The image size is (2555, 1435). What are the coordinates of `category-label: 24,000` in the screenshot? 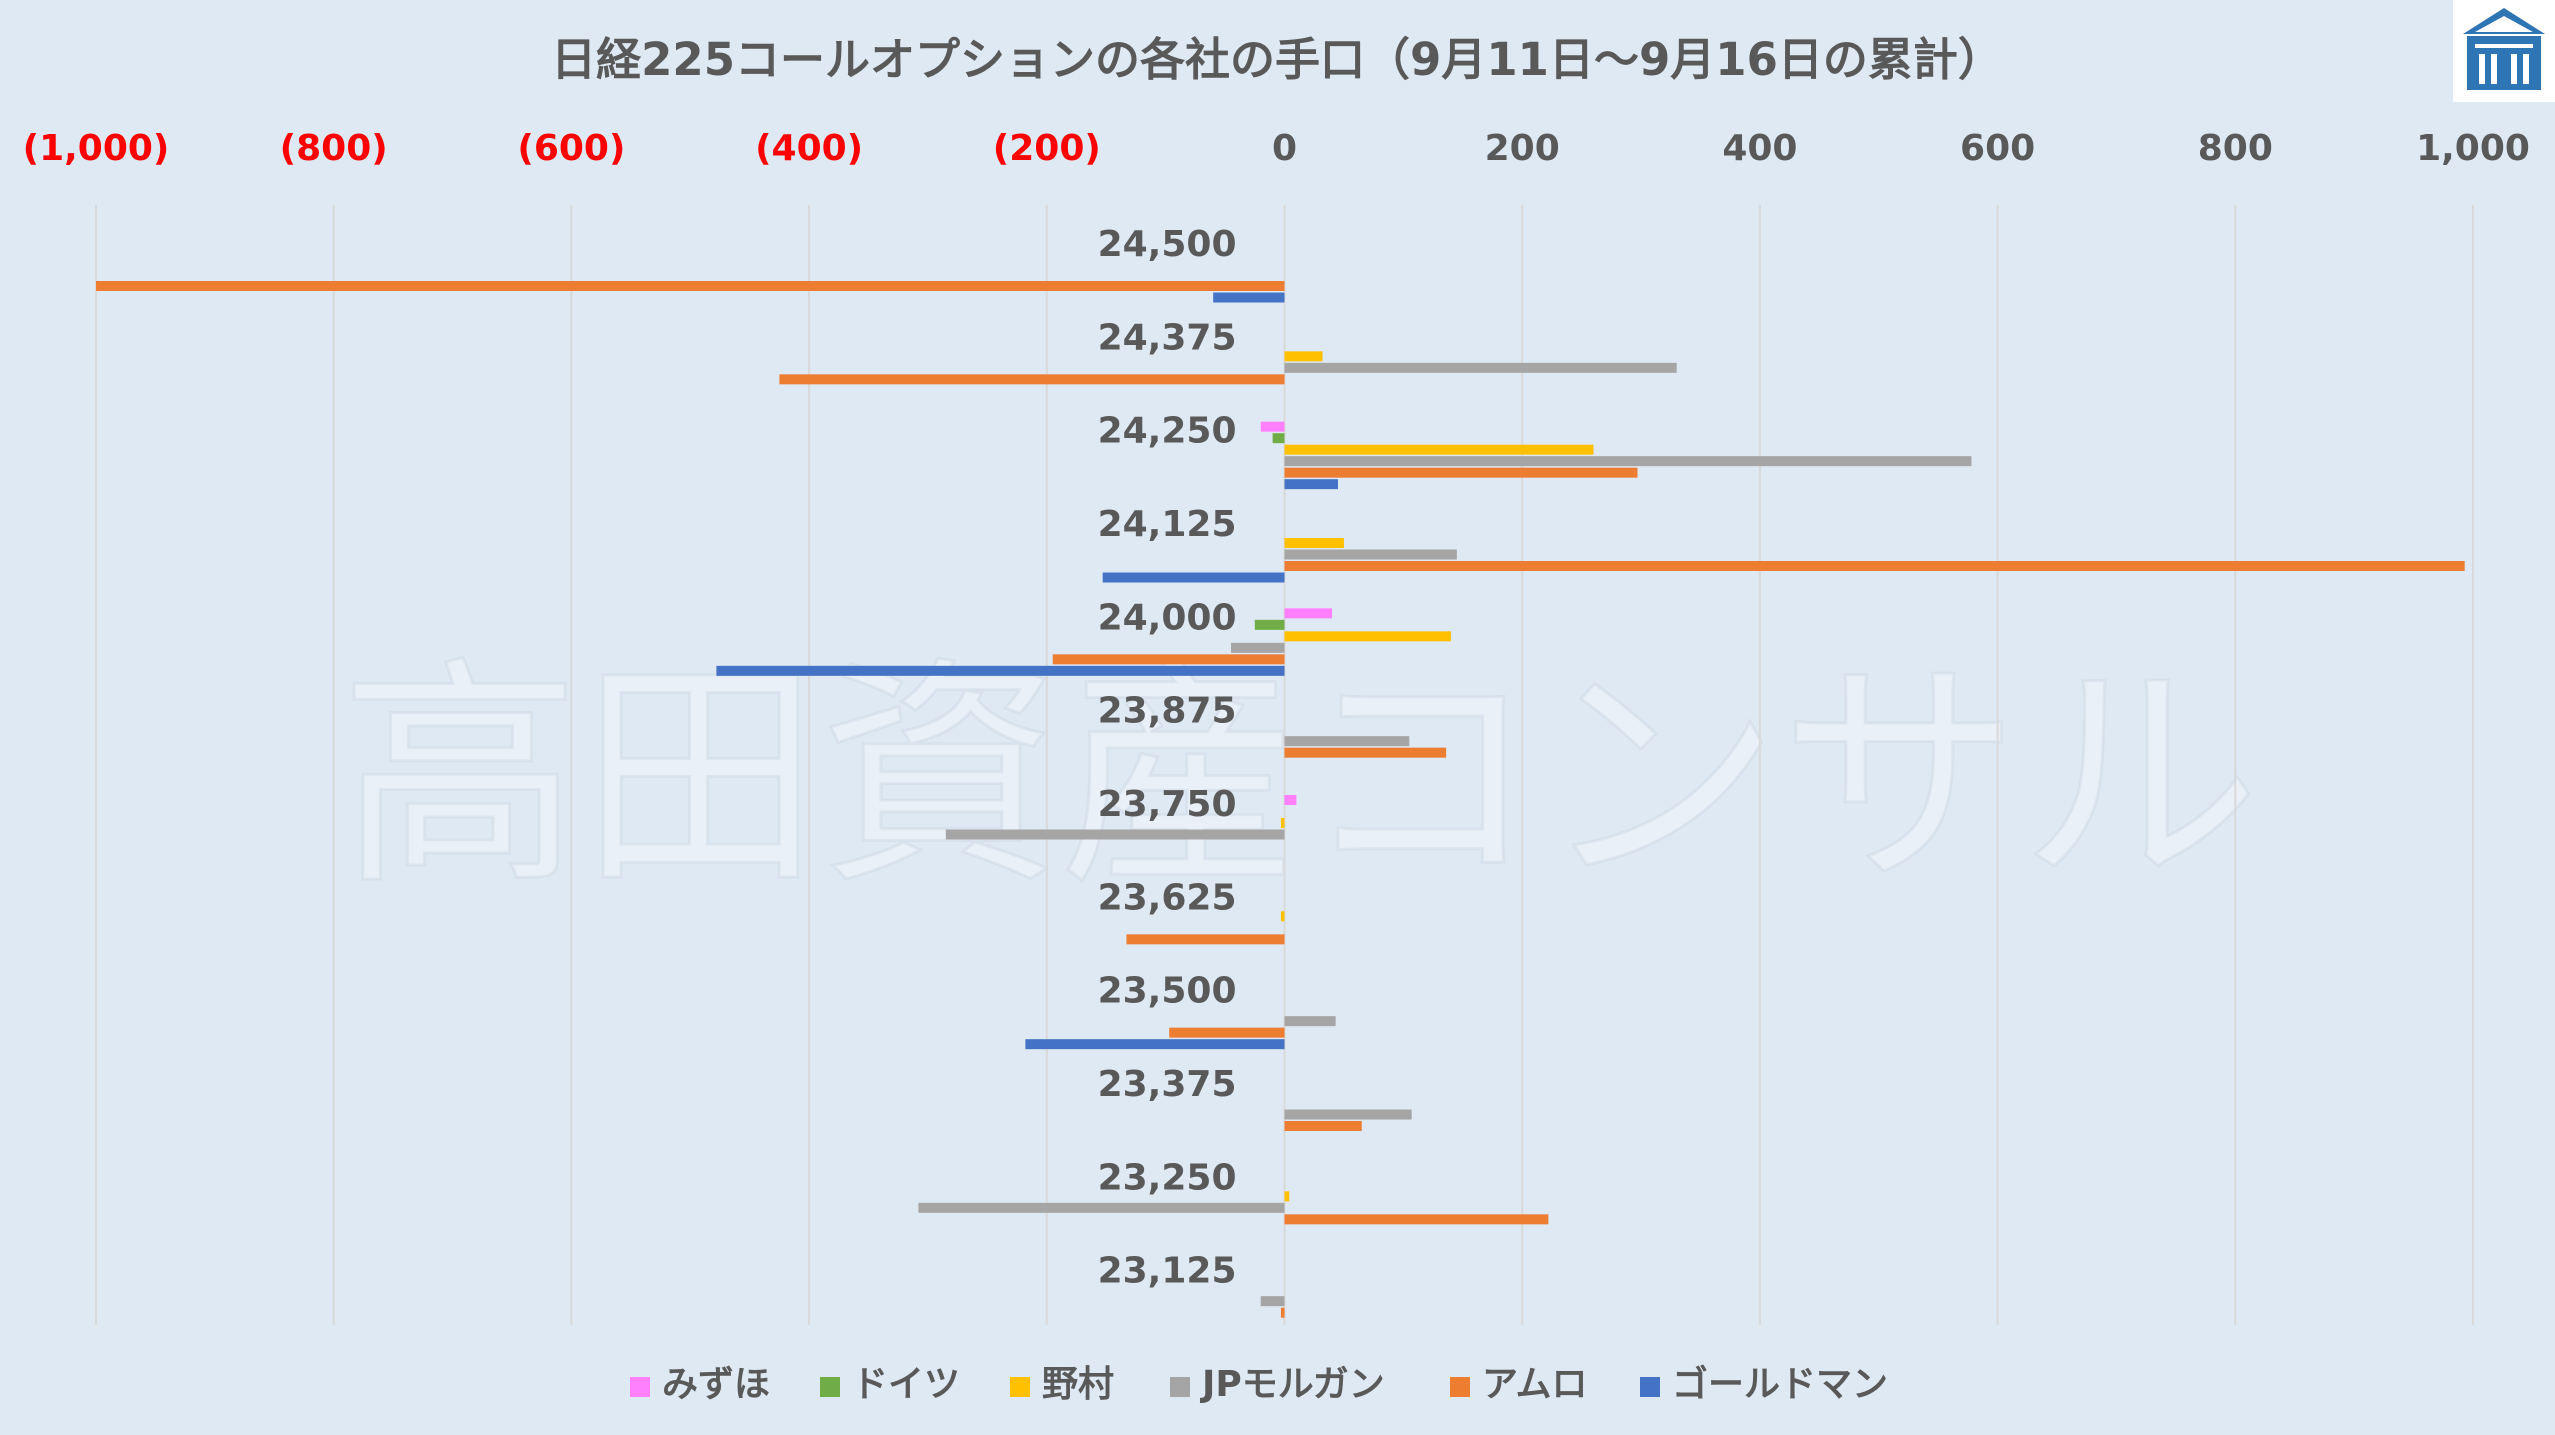 It's located at (1167, 617).